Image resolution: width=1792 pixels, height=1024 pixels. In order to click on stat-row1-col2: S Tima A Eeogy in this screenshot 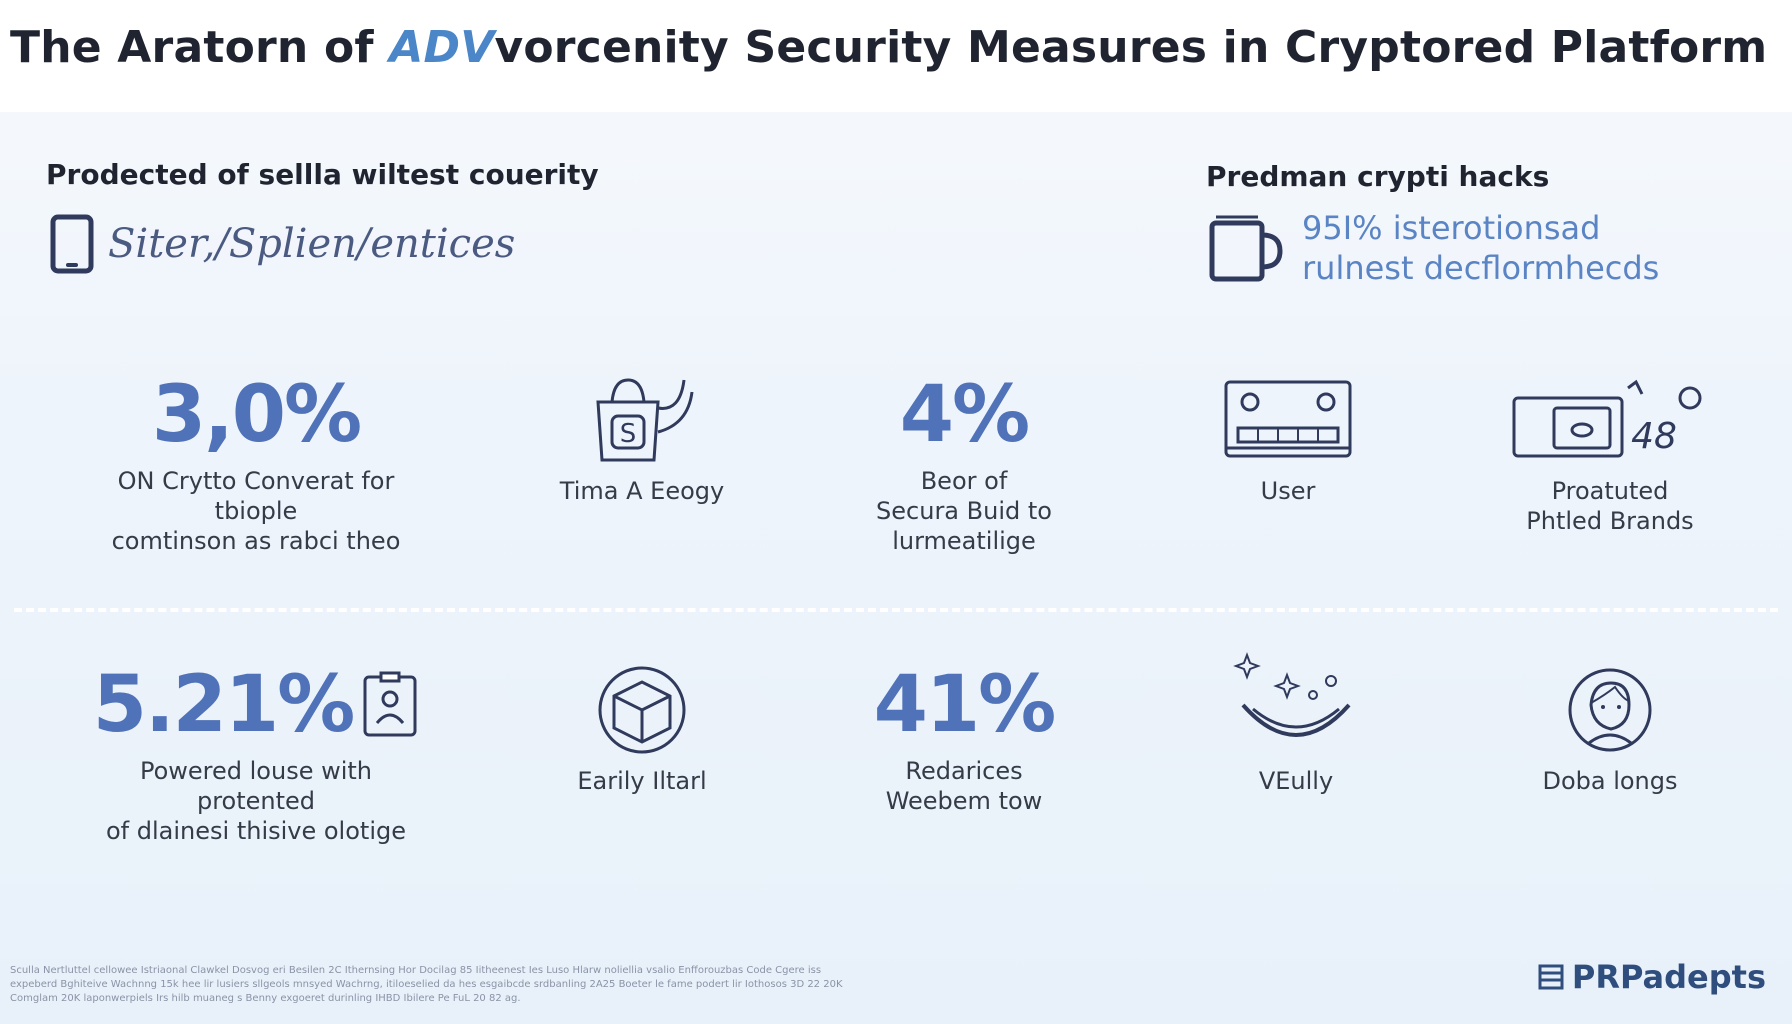, I will do `click(642, 438)`.